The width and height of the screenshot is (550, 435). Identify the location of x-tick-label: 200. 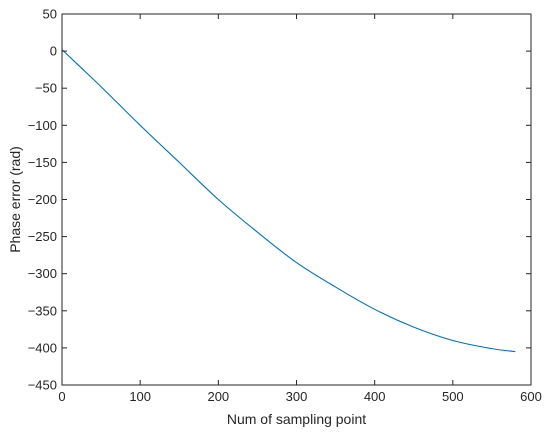
(218, 396).